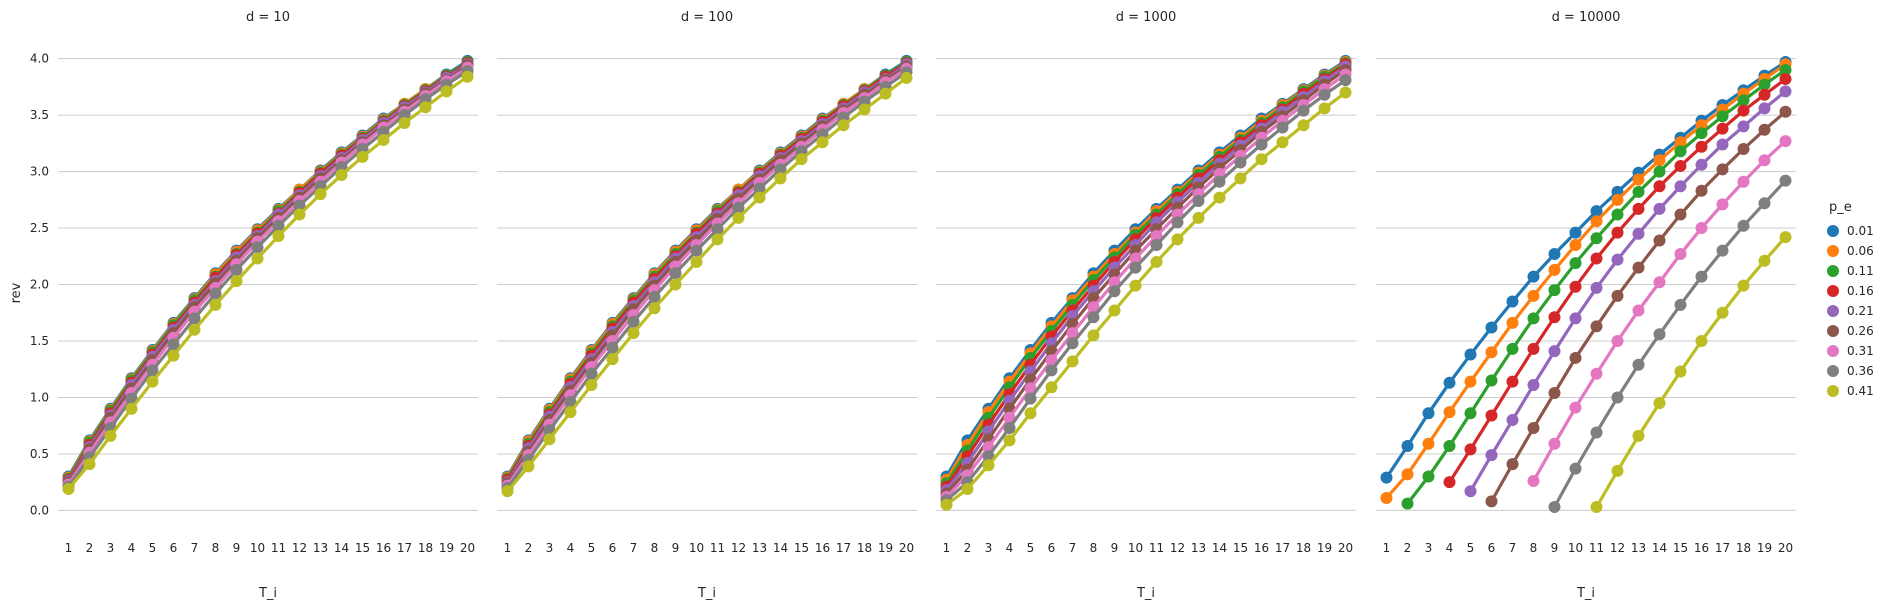  I want to click on x-tick-label: 1, so click(1387, 548).